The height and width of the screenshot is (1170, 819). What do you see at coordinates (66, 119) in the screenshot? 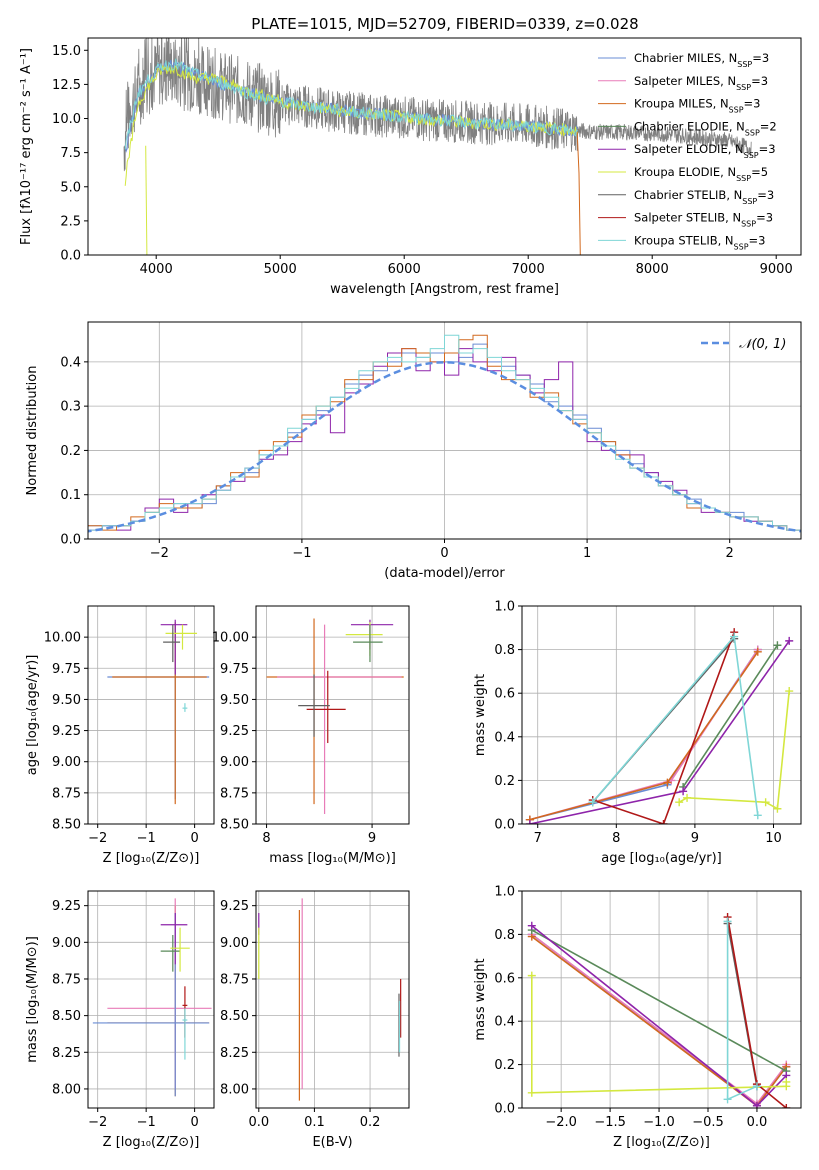
I see `y-tick-label: 10.0` at bounding box center [66, 119].